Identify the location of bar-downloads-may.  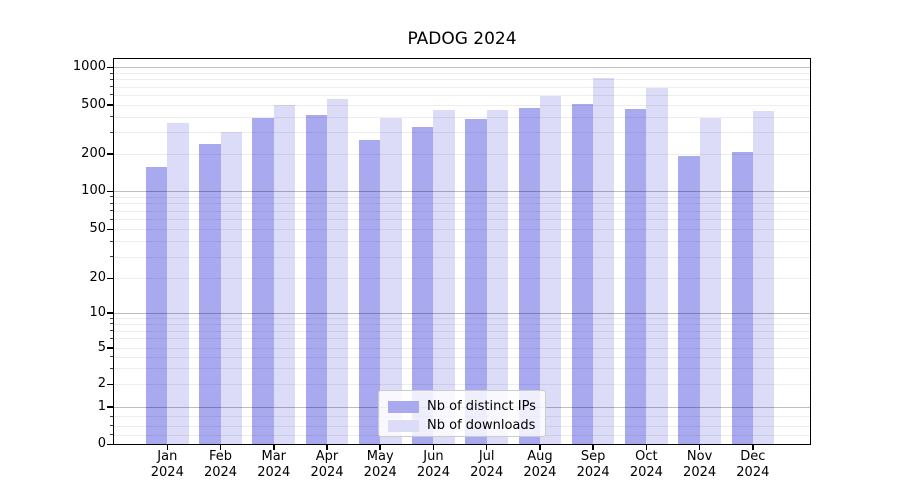
(391, 280).